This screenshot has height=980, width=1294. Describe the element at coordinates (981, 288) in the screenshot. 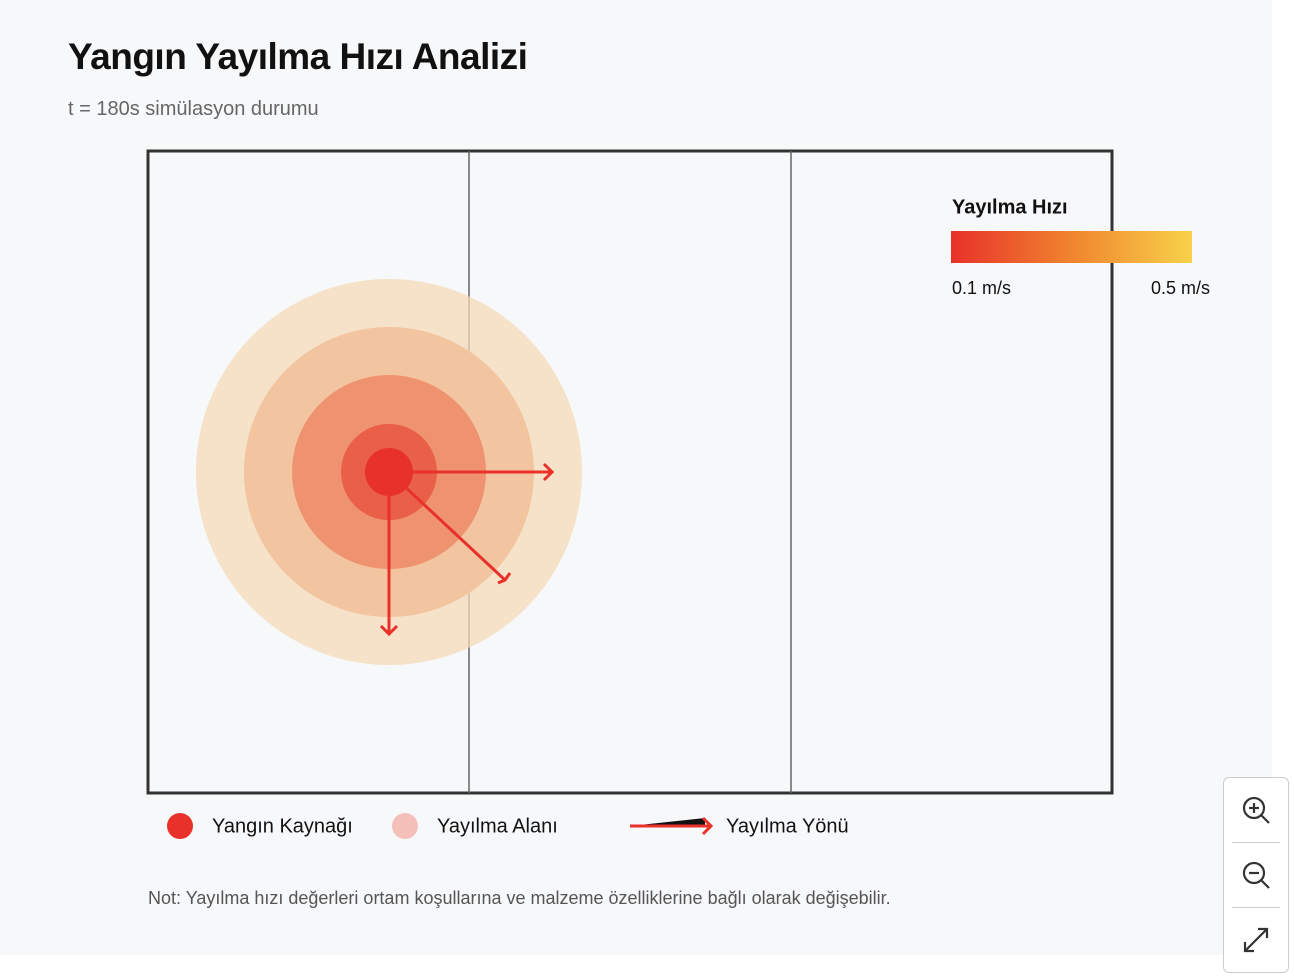

I see `colorbar-min: 0.1 m/s` at that location.